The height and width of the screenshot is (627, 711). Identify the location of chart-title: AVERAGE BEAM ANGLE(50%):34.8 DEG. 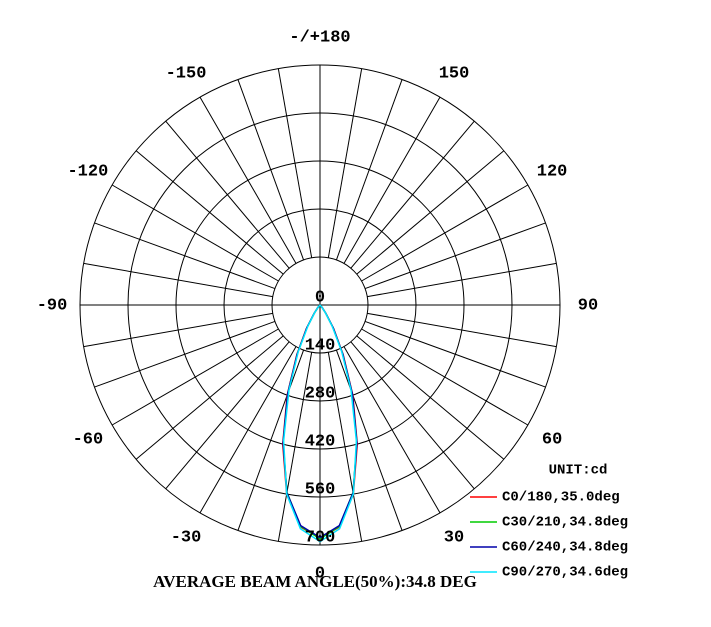
(315, 581).